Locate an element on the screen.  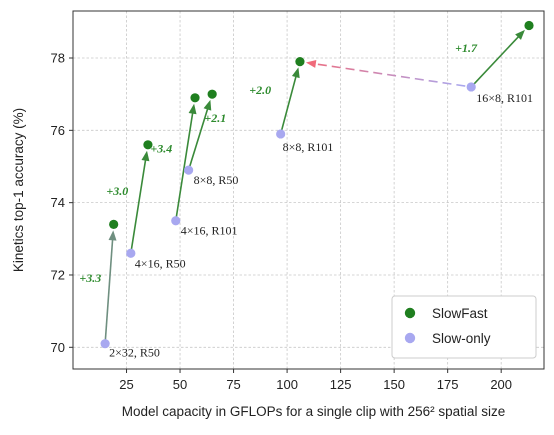
legend-box is located at coordinates (464, 327).